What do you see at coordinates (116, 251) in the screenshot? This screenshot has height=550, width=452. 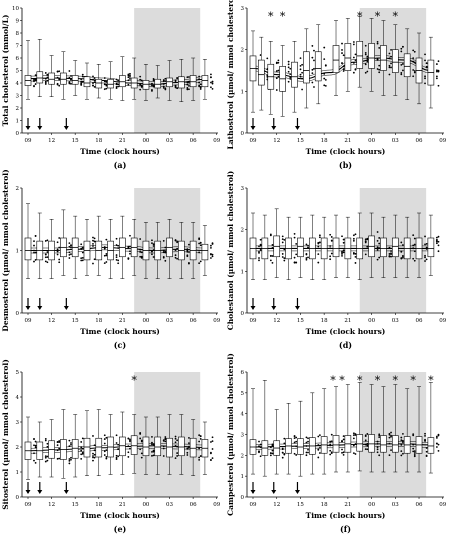 I see `confidence-band-line` at bounding box center [116, 251].